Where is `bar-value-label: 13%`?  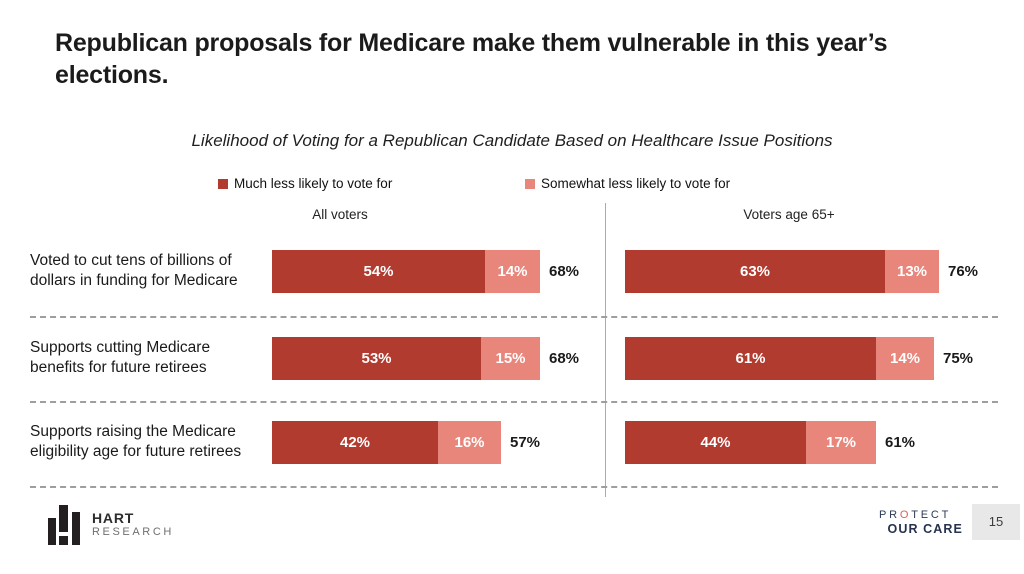 bar-value-label: 13% is located at coordinates (912, 271).